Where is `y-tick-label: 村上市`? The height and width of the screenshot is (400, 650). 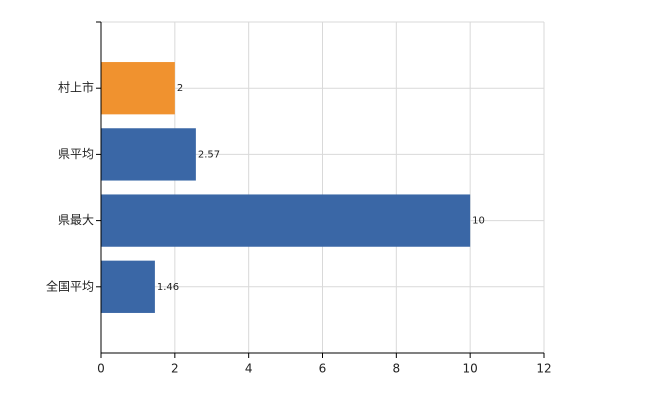 y-tick-label: 村上市 is located at coordinates (76, 87).